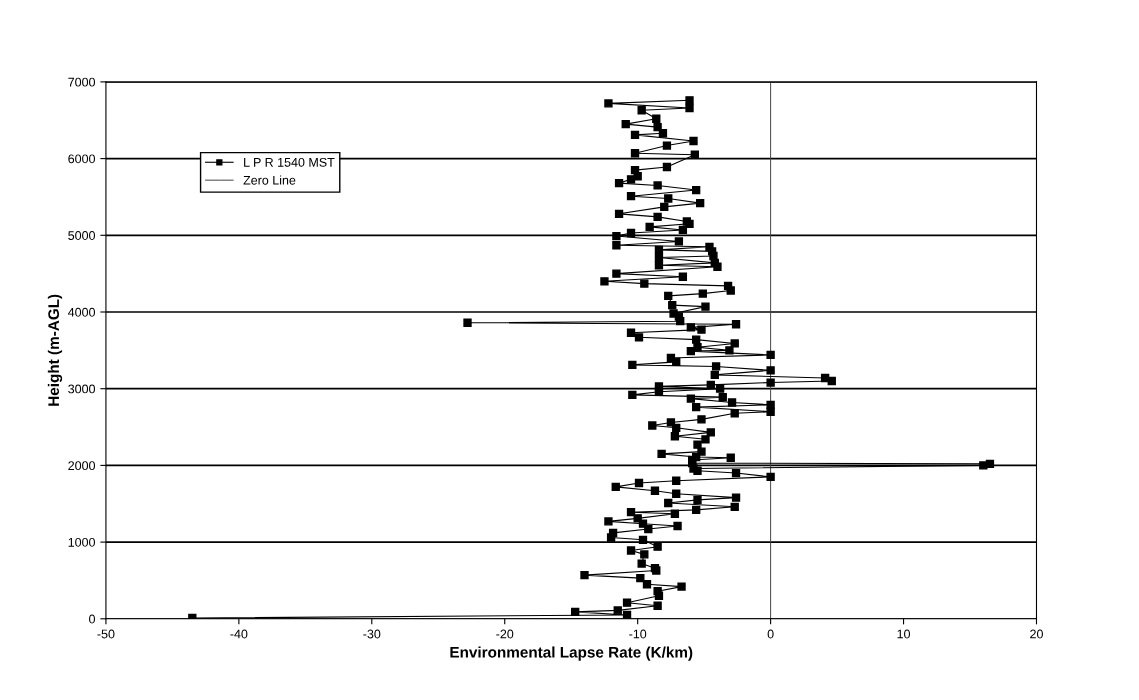 Image resolution: width=1139 pixels, height=700 pixels. I want to click on legend-label: L P R 1540 MST, so click(289, 162).